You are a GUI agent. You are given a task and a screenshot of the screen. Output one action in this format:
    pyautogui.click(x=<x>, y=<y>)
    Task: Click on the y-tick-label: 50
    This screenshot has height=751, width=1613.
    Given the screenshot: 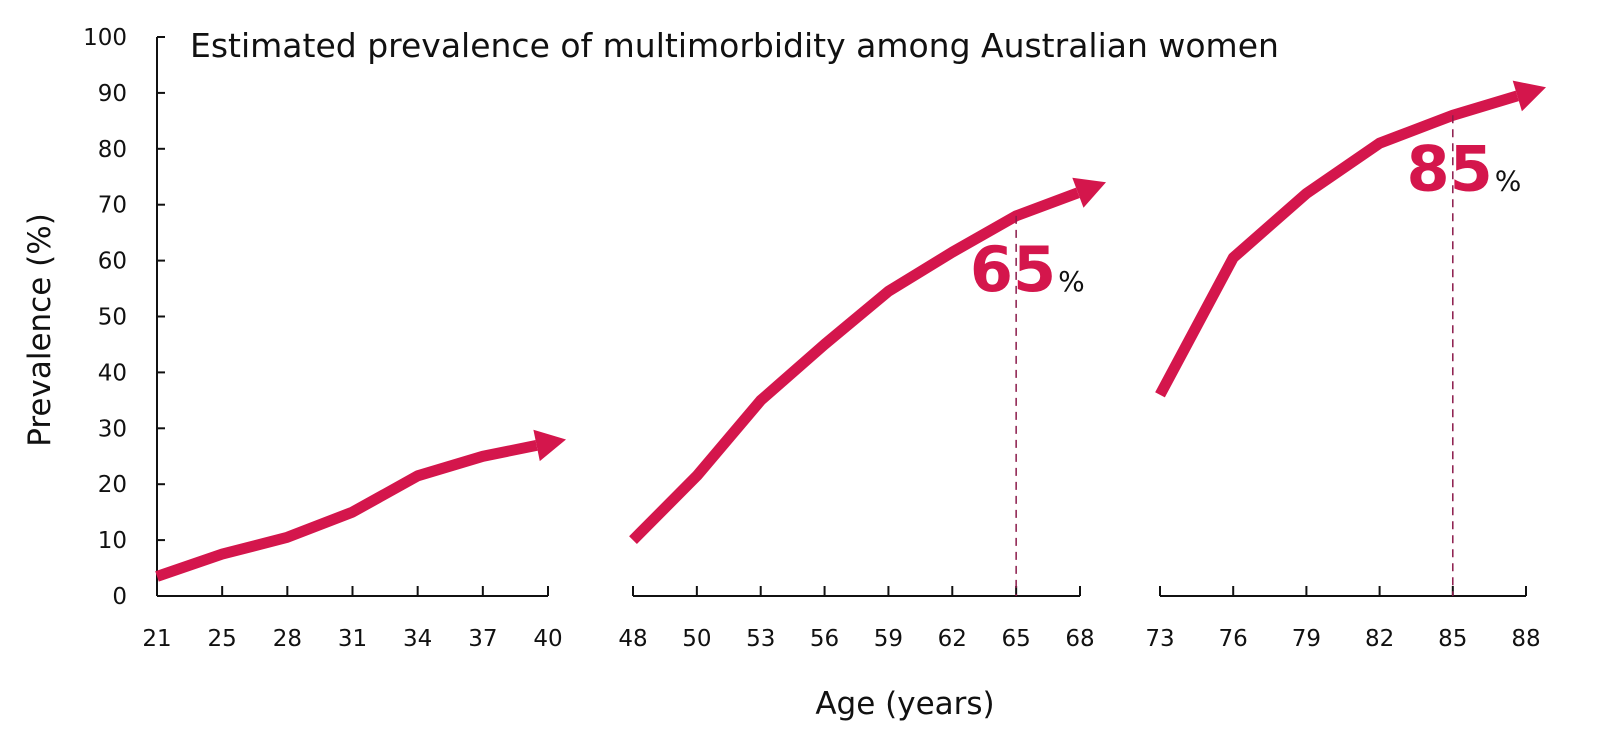 What is the action you would take?
    pyautogui.click(x=112, y=318)
    